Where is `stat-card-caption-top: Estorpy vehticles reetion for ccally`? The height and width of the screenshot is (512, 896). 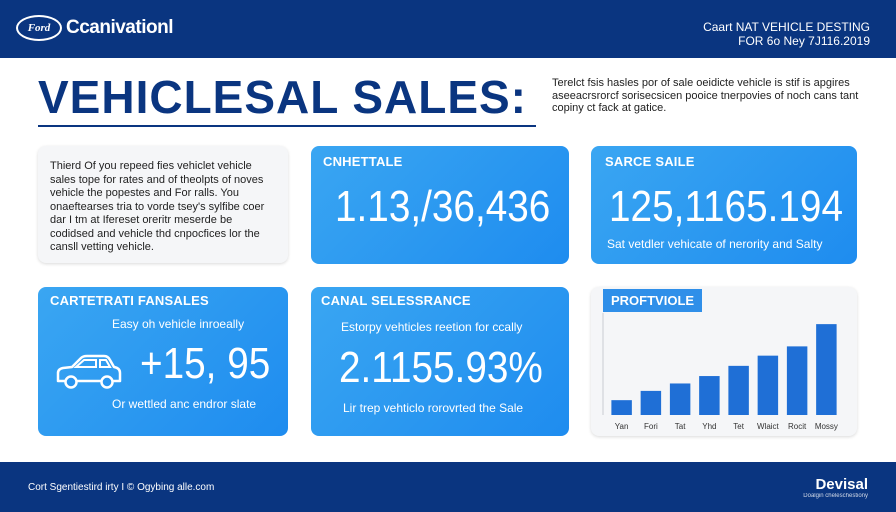 stat-card-caption-top: Estorpy vehticles reetion for ccally is located at coordinates (432, 327).